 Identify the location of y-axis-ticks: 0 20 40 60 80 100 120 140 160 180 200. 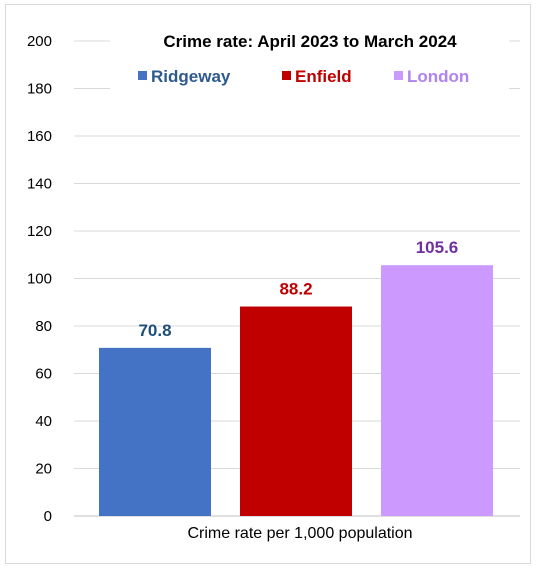
(39, 279).